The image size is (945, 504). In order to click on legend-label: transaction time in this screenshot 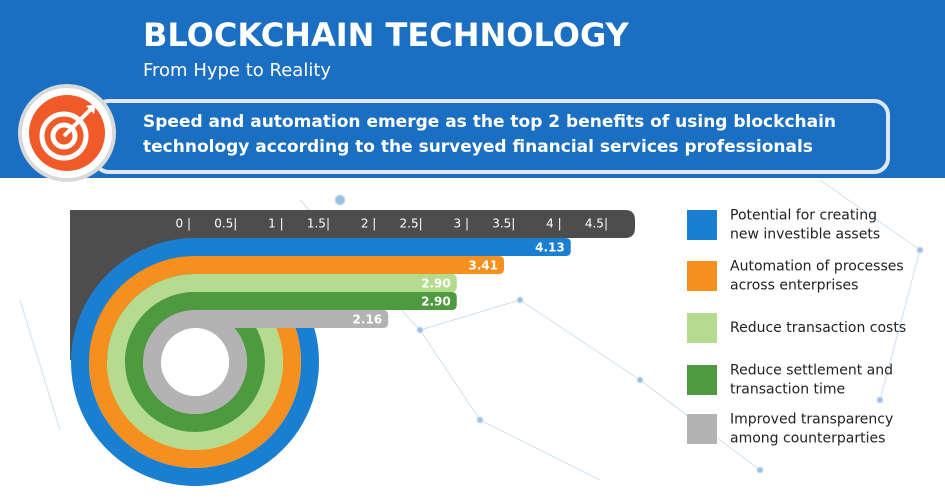, I will do `click(787, 390)`.